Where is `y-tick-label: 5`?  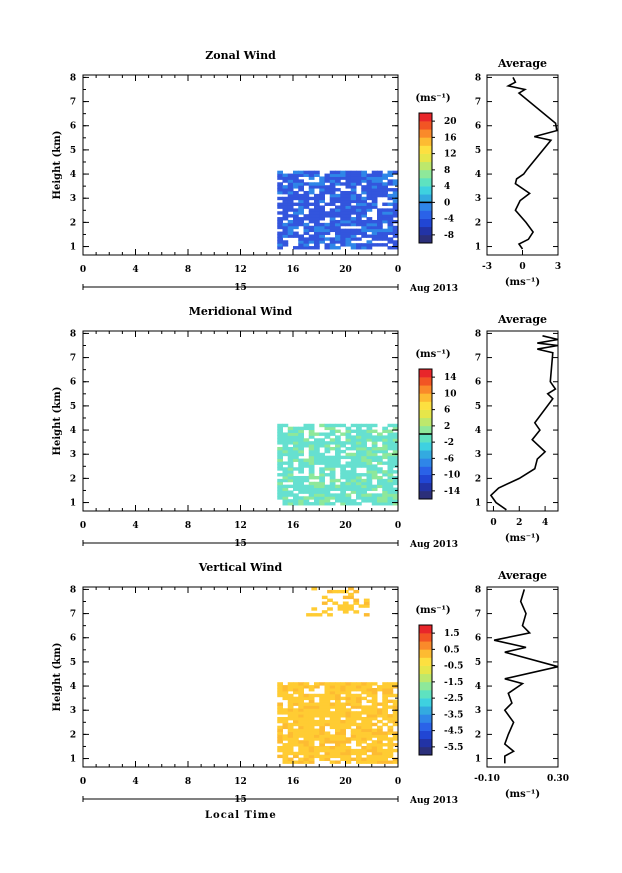 y-tick-label: 5 is located at coordinates (73, 663).